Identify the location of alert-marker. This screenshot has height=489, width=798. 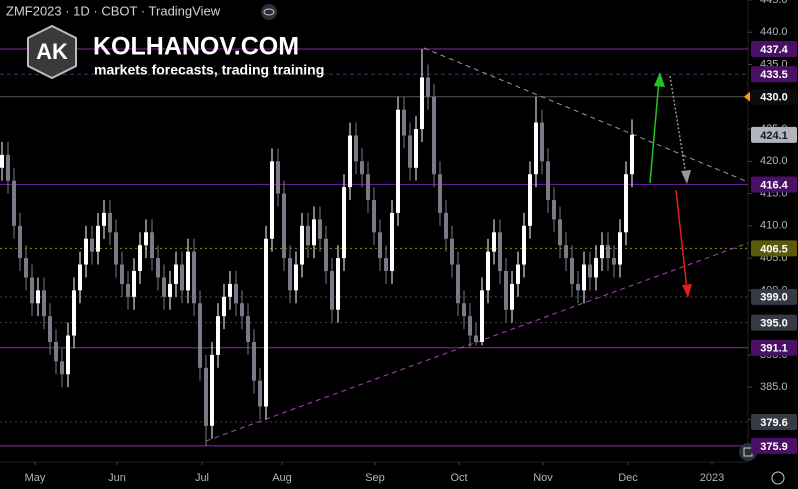
(747, 96).